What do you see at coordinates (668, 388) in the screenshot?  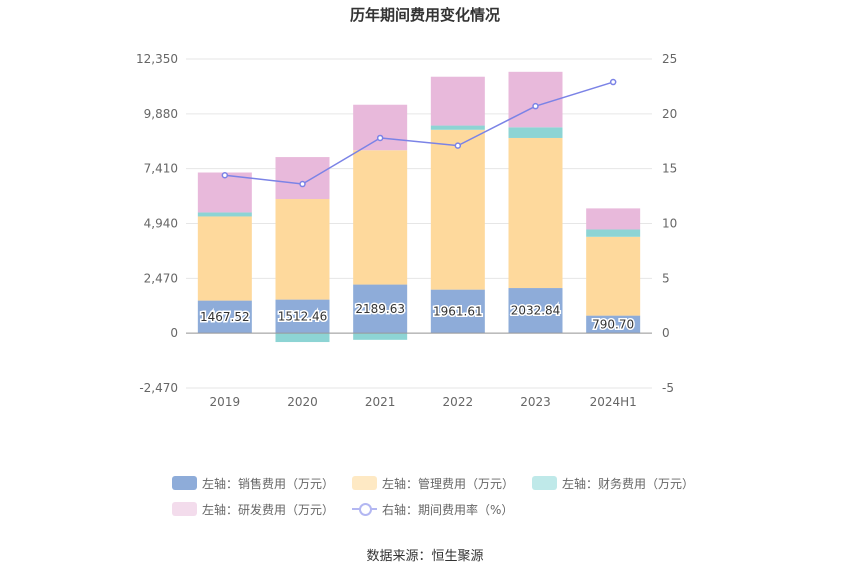 I see `y-right-tick-label: -5` at bounding box center [668, 388].